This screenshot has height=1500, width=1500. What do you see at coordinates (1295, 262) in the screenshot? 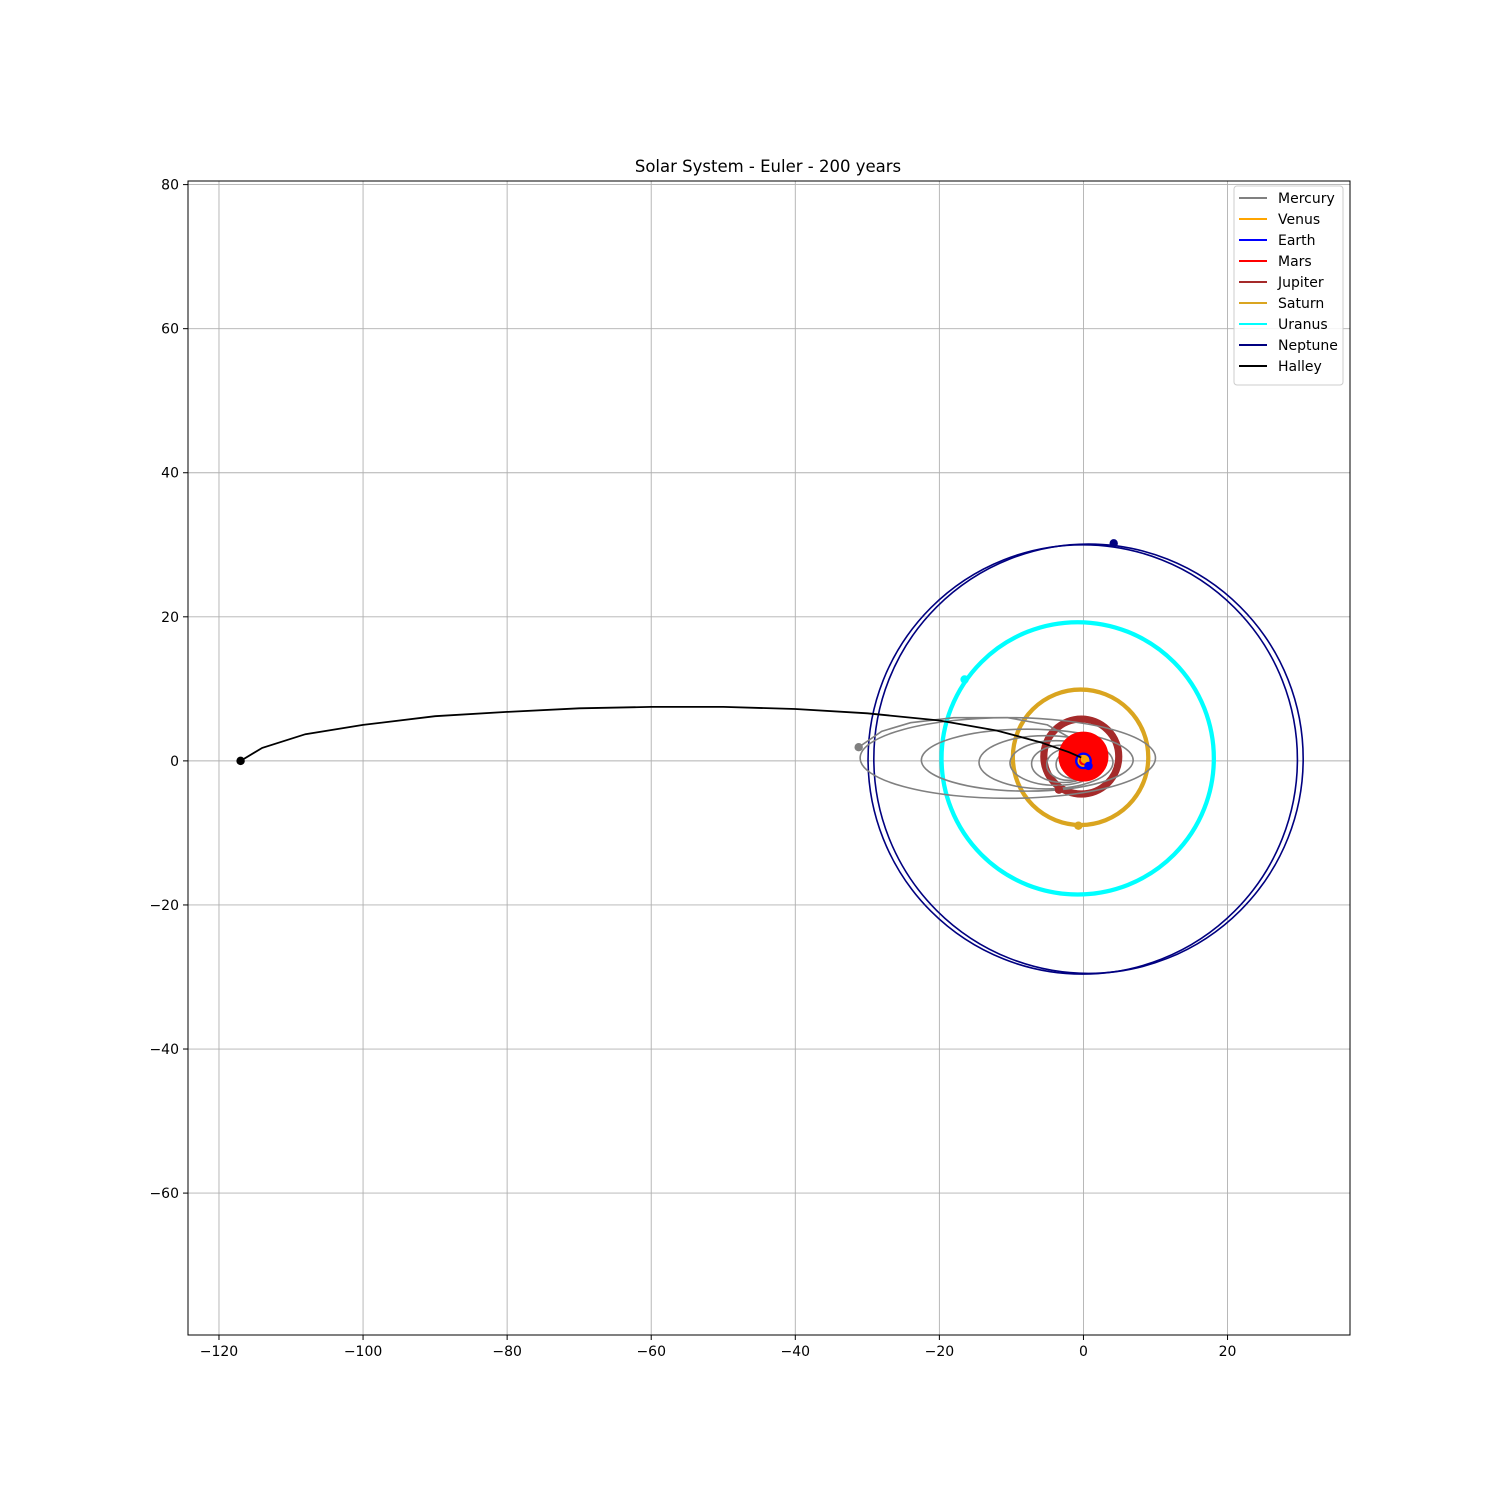
I see `legend-label-mars: Mars` at bounding box center [1295, 262].